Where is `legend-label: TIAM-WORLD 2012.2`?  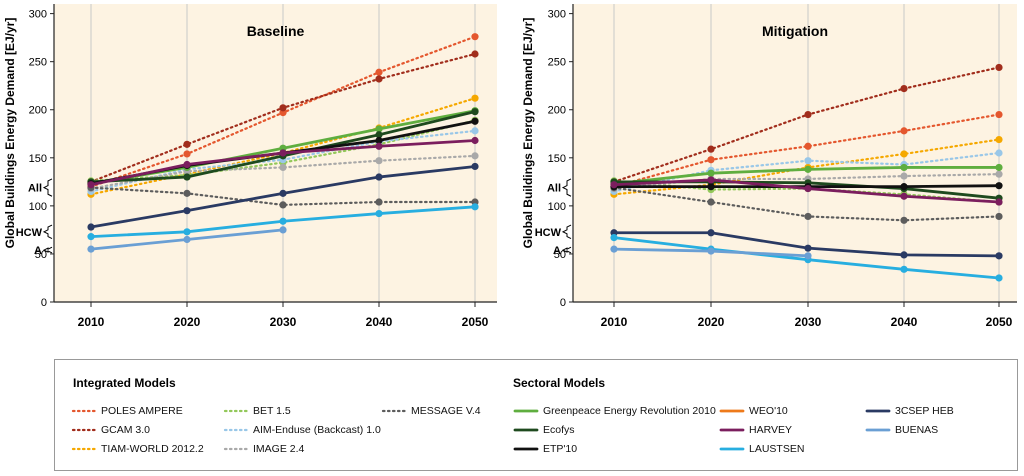 legend-label: TIAM-WORLD 2012.2 is located at coordinates (152, 449).